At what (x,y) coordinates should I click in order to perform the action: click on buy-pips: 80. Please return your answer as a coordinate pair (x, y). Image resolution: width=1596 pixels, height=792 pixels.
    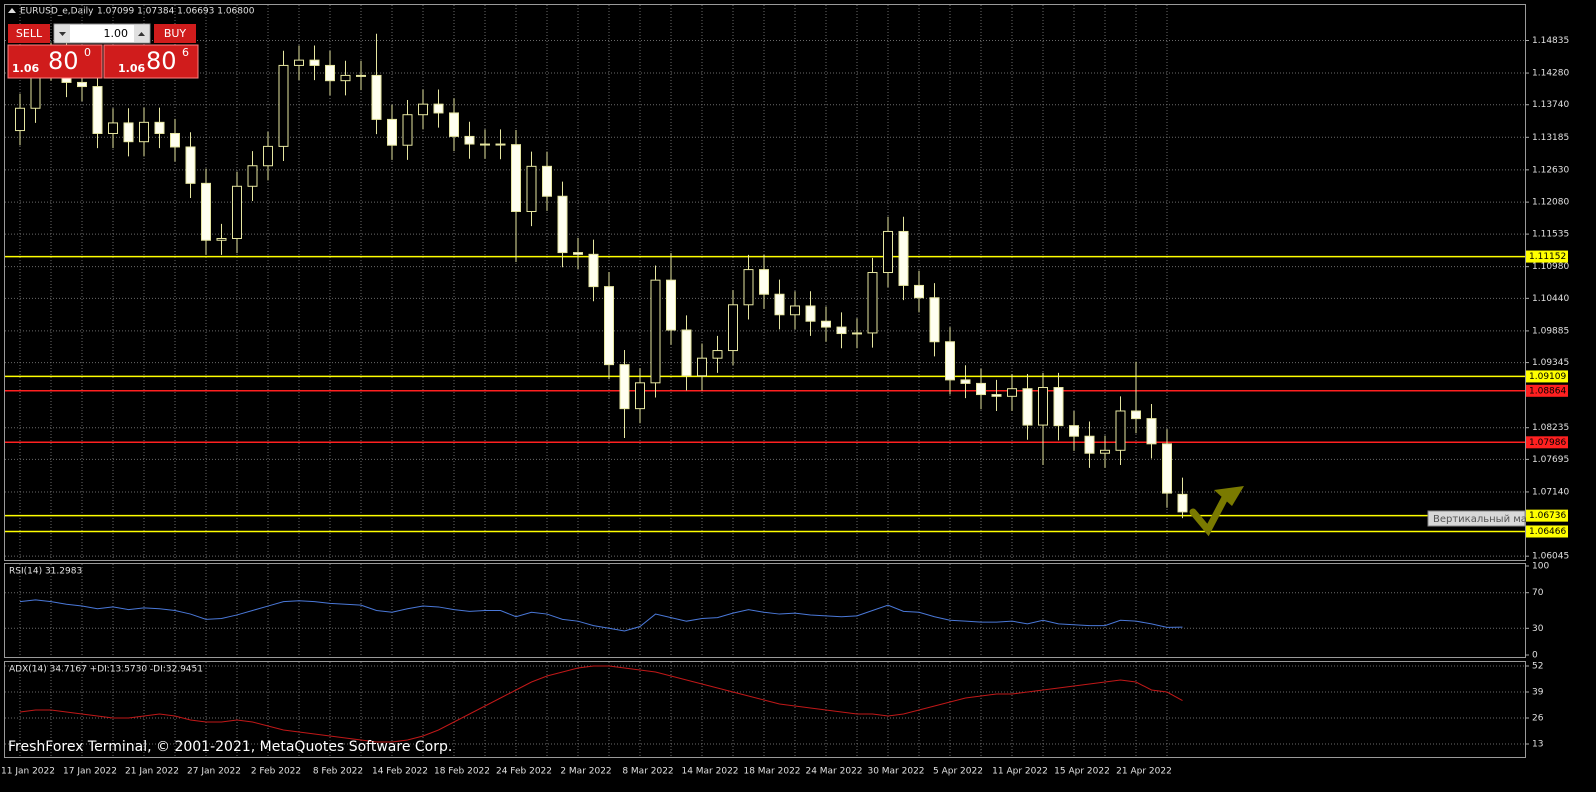
    Looking at the image, I should click on (161, 61).